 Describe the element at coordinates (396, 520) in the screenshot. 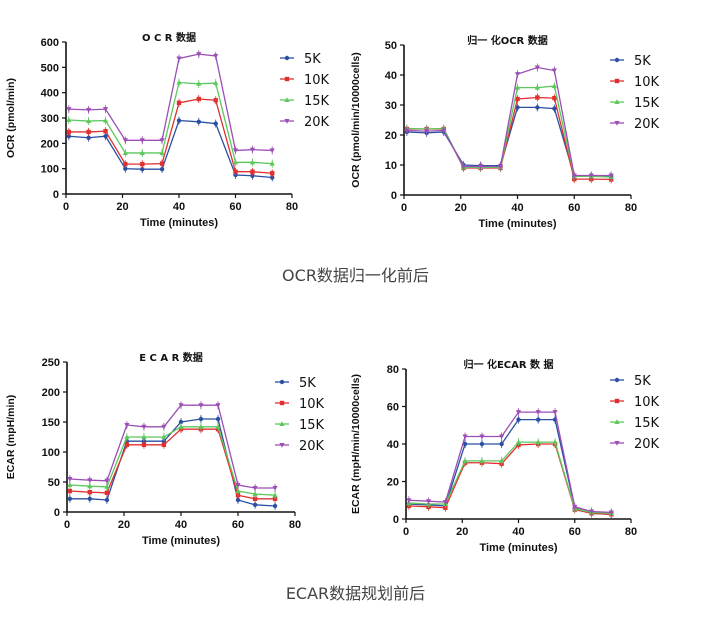

I see `y-tick-label: 0` at that location.